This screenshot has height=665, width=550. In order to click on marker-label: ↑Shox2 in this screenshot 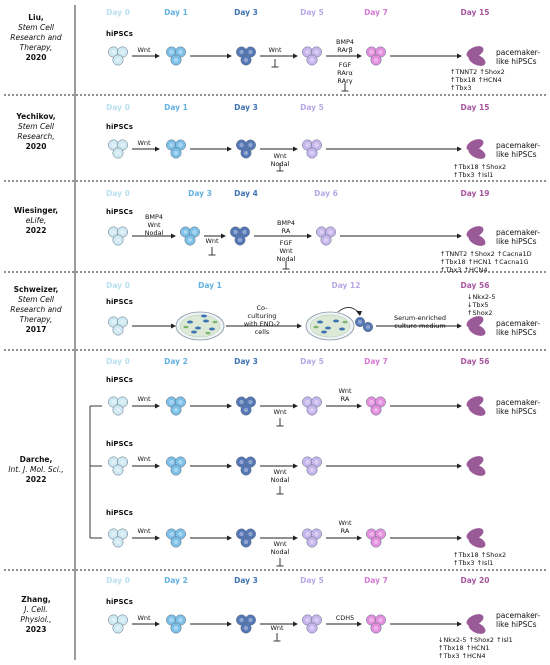, I will do `click(479, 313)`.